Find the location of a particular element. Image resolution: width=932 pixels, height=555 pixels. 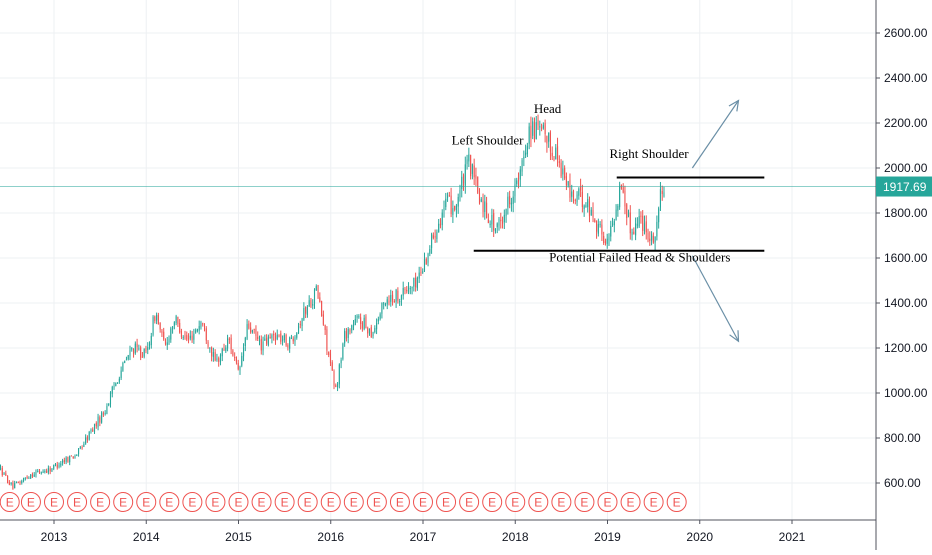

arrow-head is located at coordinates (734, 336).